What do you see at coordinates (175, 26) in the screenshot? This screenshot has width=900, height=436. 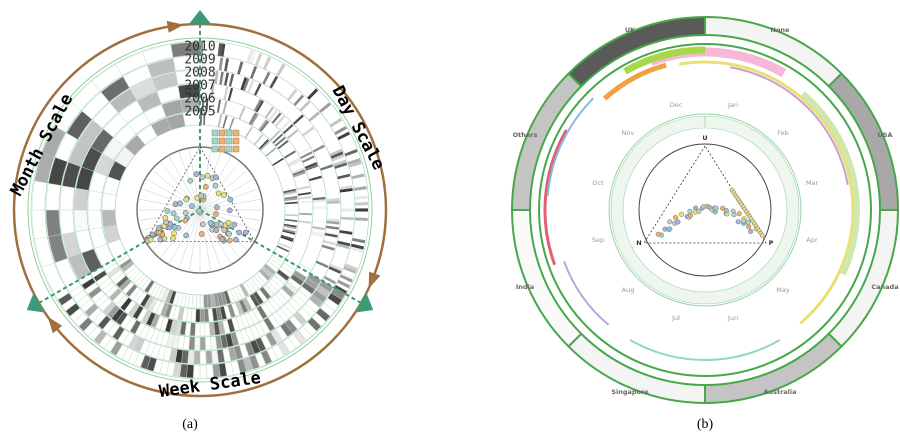 I see `scale-arrow` at bounding box center [175, 26].